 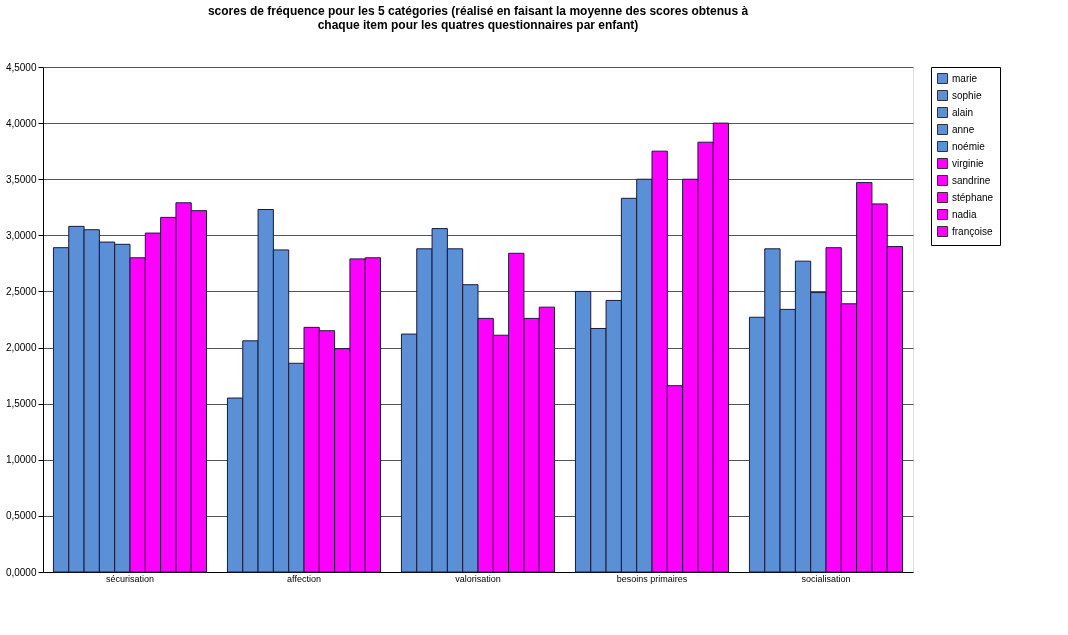 I want to click on x-tick-label: valorisation, so click(x=478, y=578).